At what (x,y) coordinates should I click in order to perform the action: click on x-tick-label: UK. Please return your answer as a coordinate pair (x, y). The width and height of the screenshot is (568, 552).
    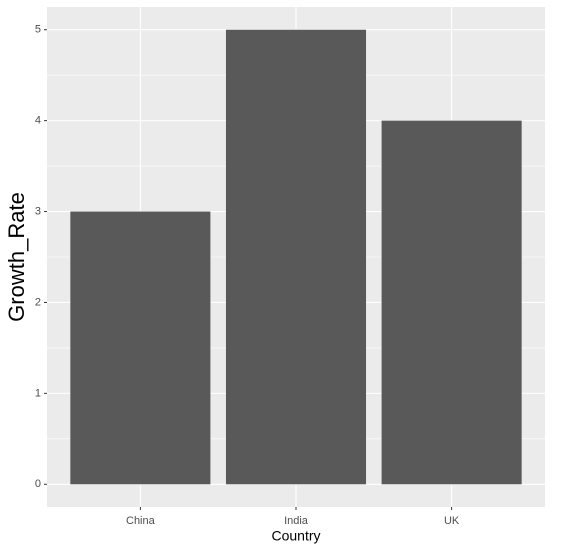
    Looking at the image, I should click on (452, 521).